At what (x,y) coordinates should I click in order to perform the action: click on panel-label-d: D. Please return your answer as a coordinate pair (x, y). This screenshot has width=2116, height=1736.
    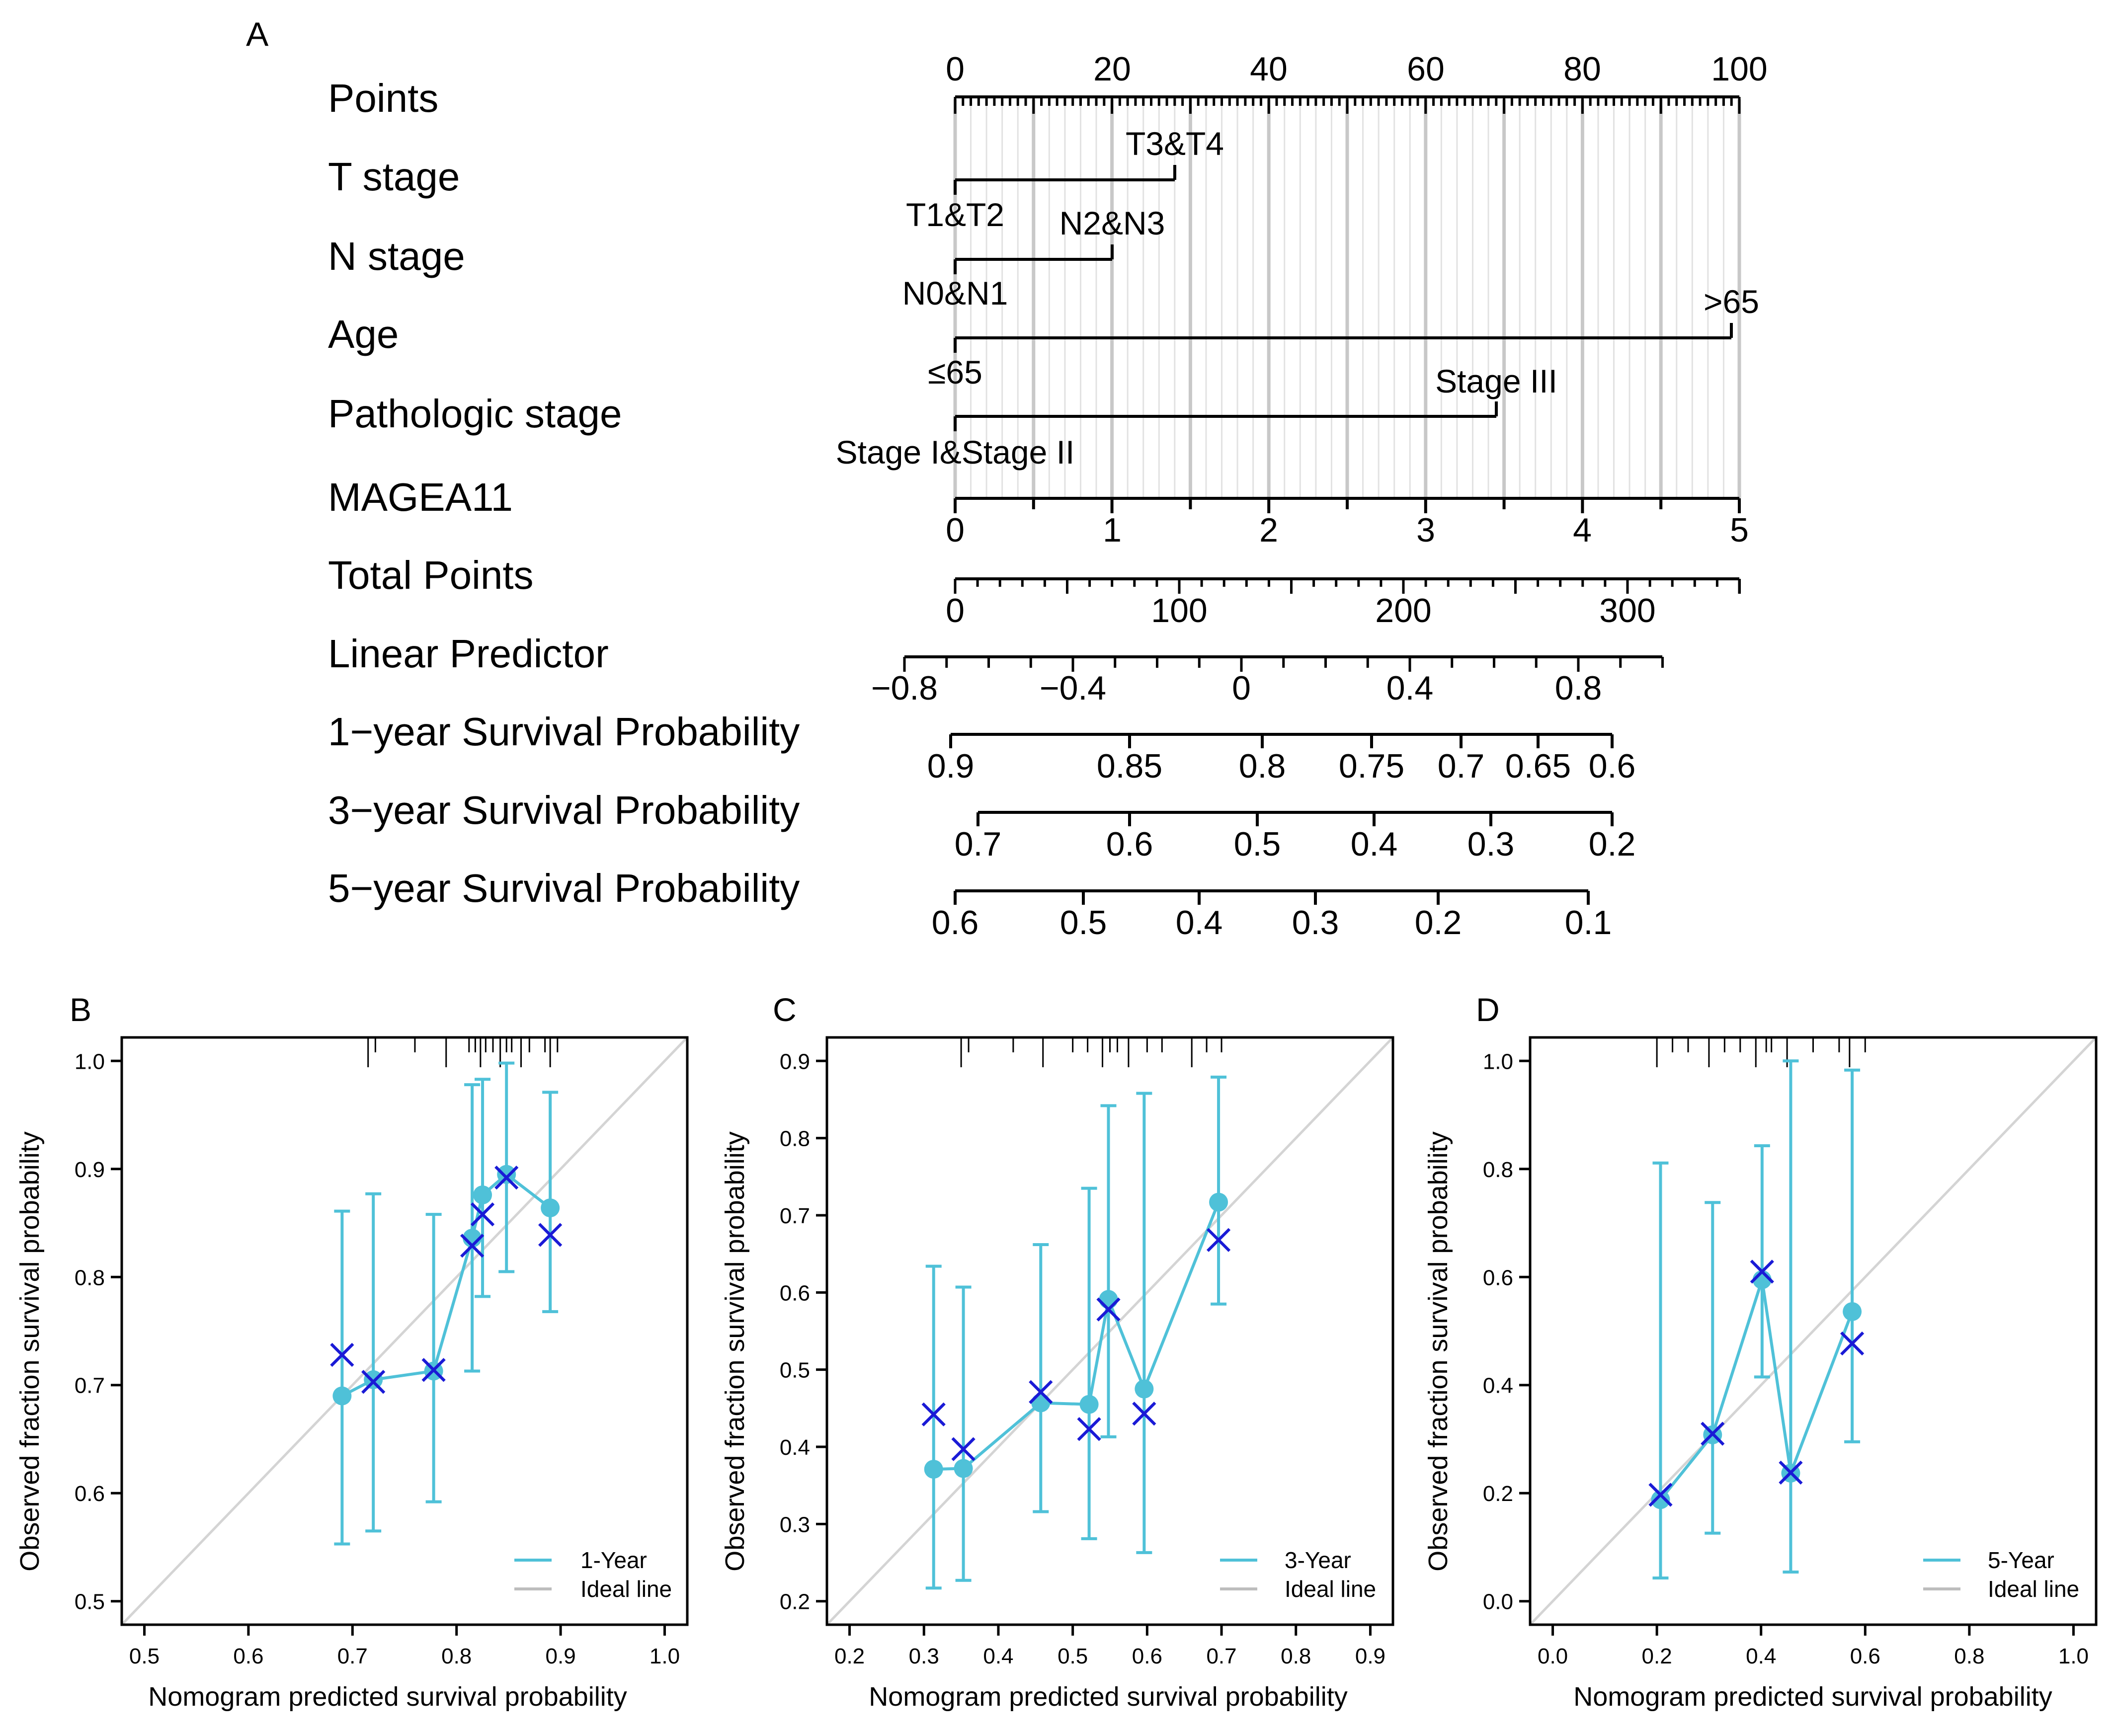
    Looking at the image, I should click on (1488, 1009).